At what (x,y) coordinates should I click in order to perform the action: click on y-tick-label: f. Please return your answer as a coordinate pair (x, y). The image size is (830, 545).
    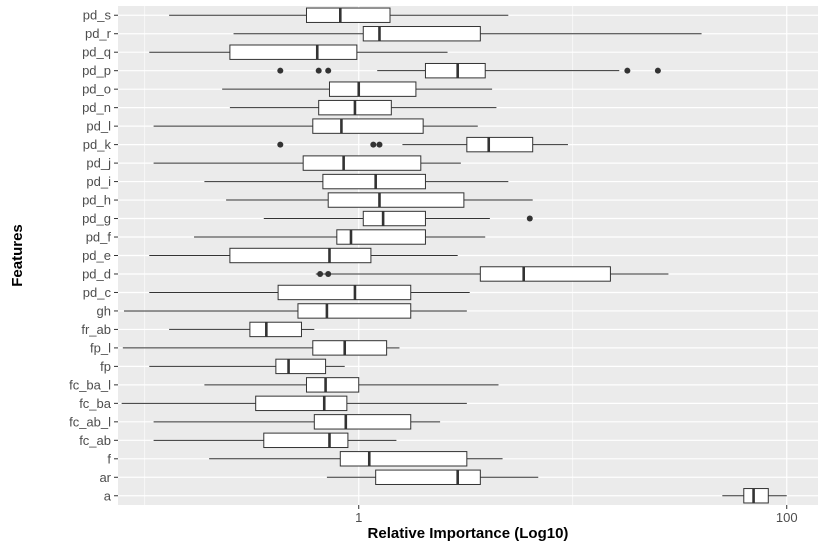
    Looking at the image, I should click on (109, 458).